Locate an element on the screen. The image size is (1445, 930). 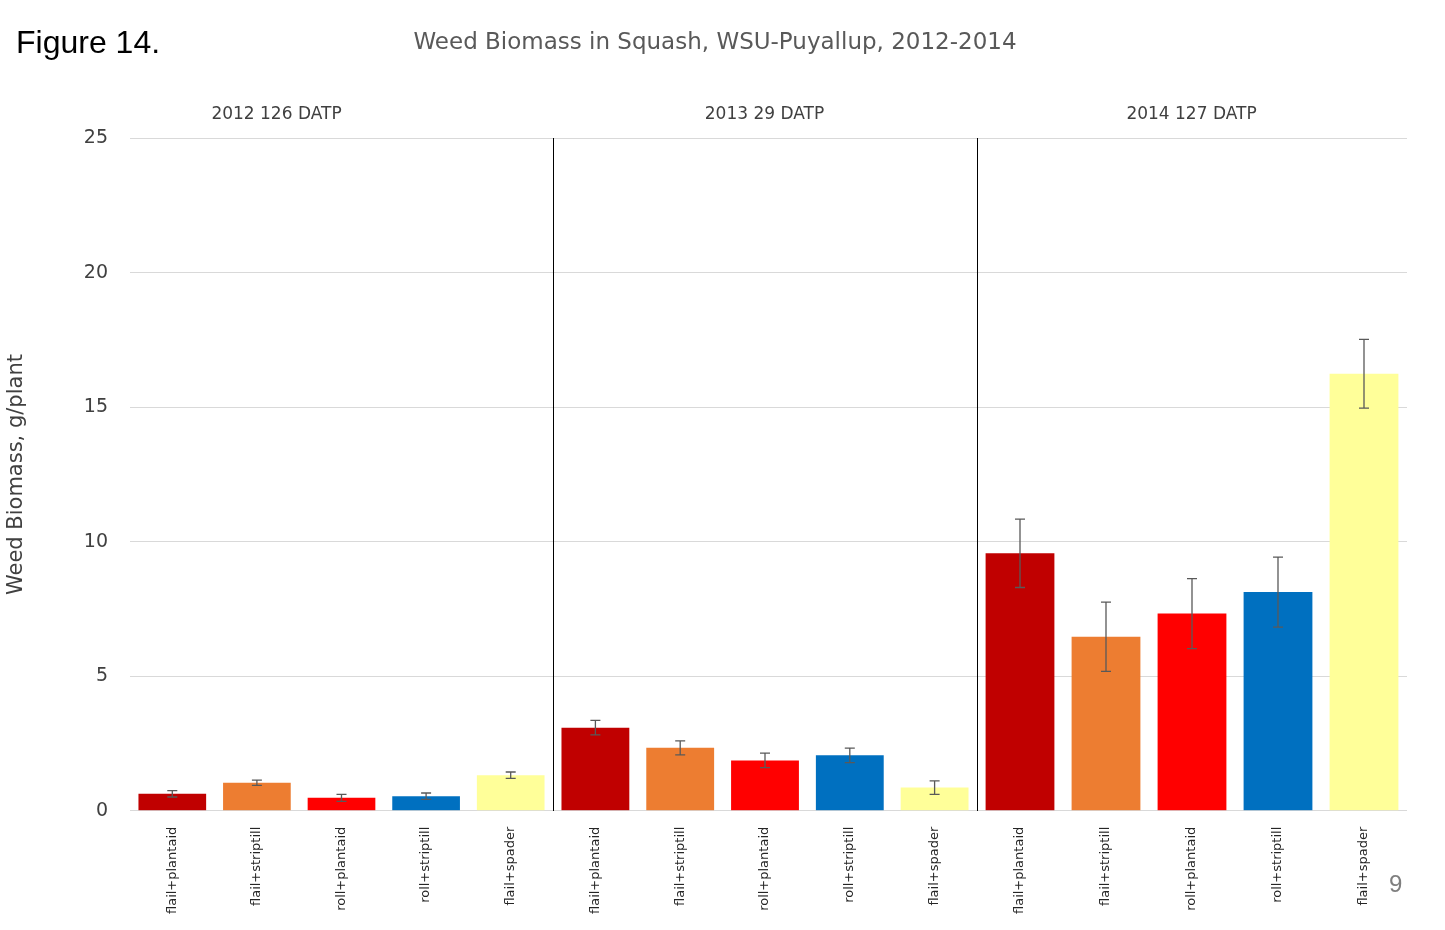
y-tick-label: 0 is located at coordinates (101, 808).